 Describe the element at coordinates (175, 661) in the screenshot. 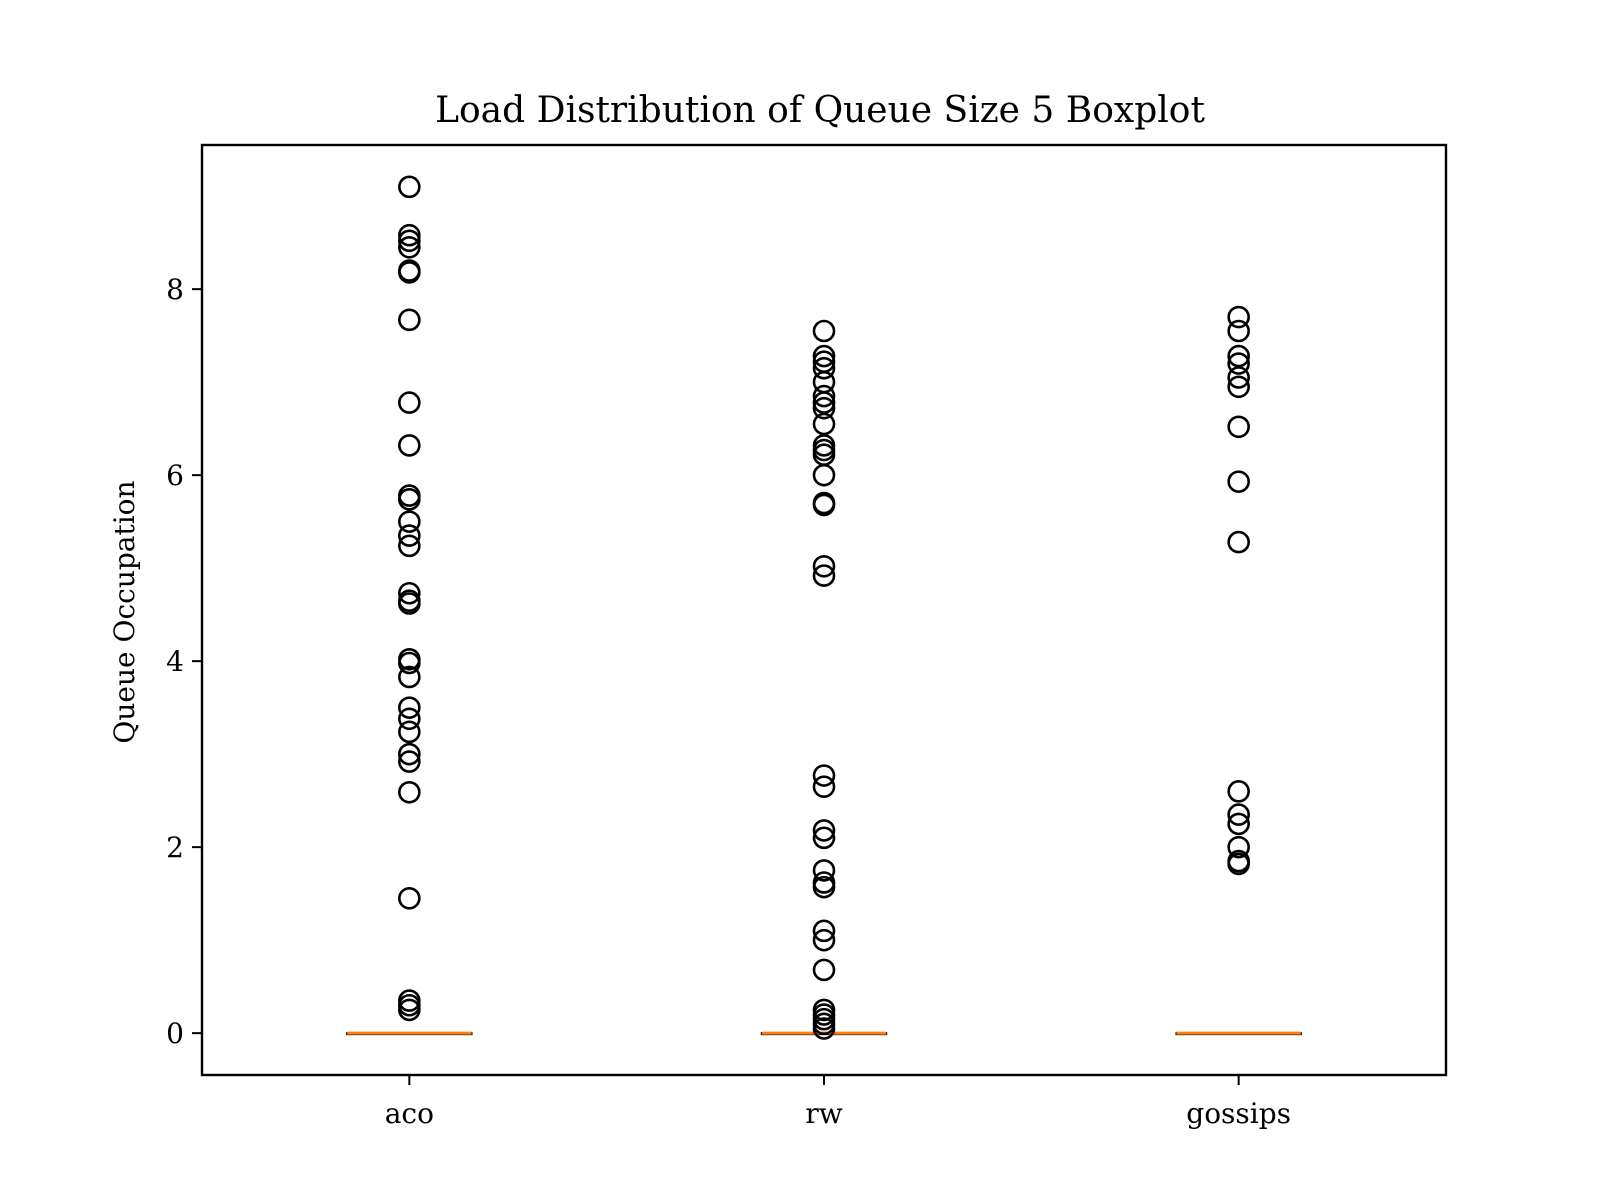

I see `y-tick-label: 4` at that location.